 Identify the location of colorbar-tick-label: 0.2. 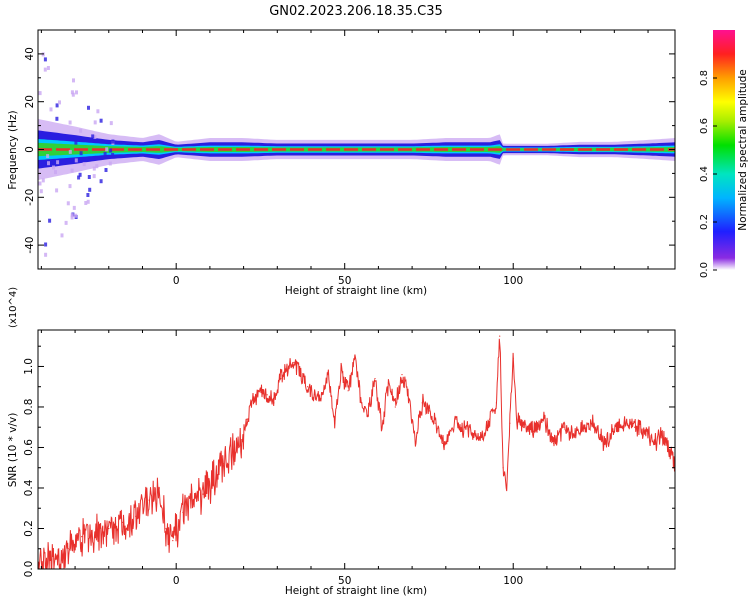
(704, 222).